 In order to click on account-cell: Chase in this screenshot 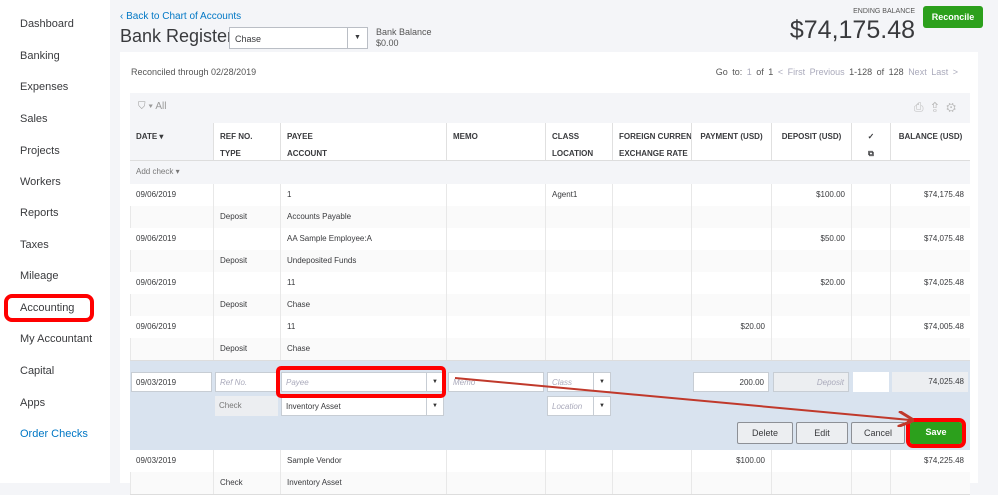, I will do `click(363, 349)`.